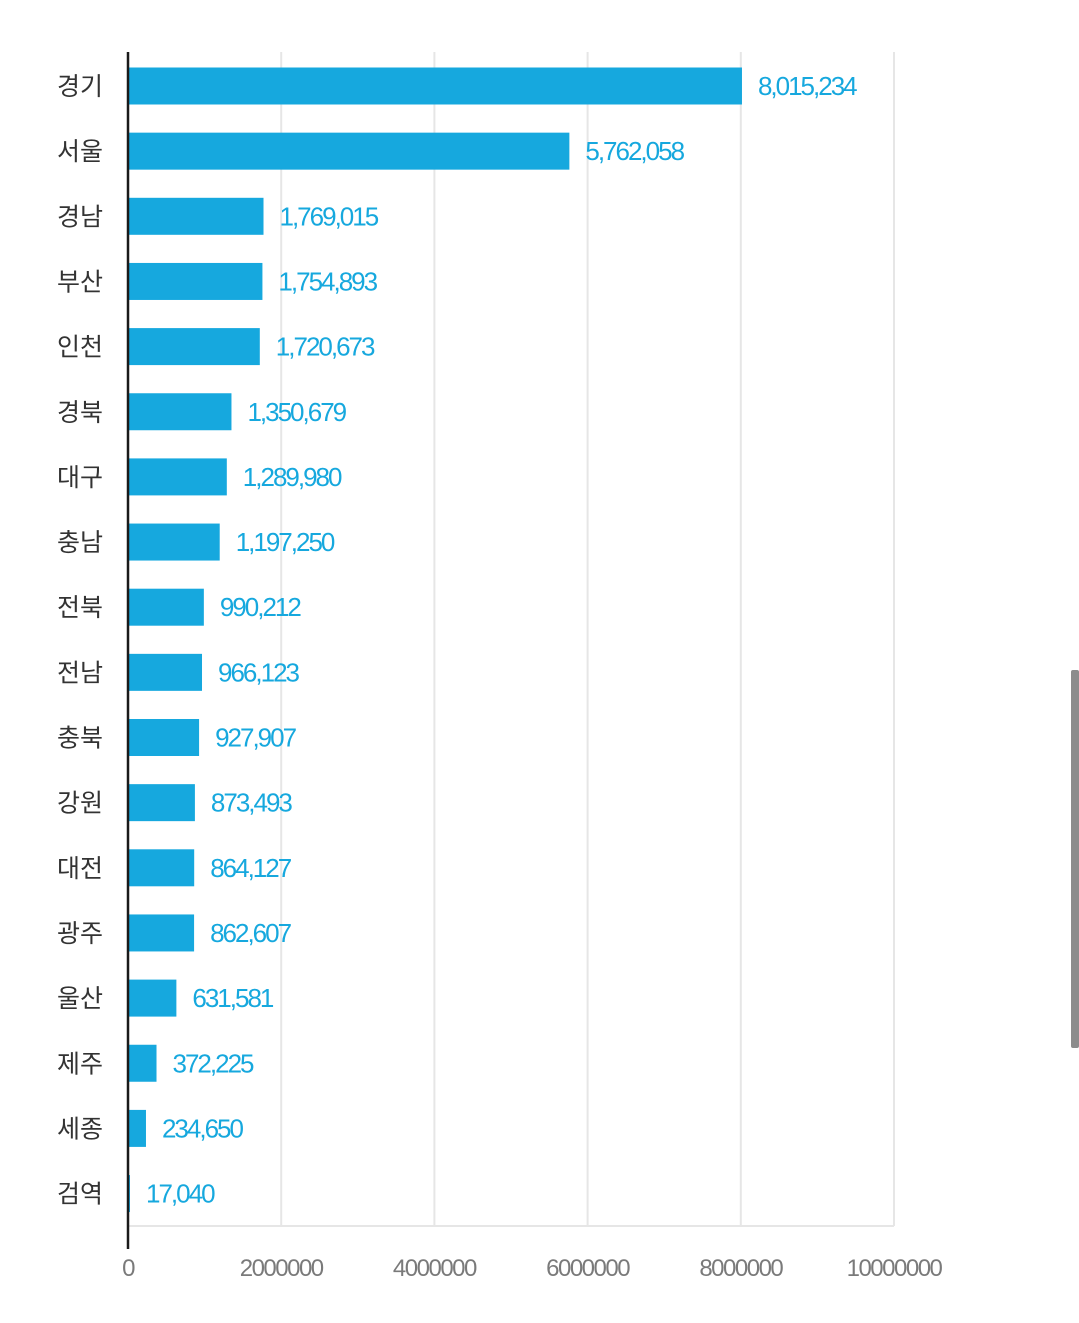 The image size is (1079, 1323). What do you see at coordinates (282, 1268) in the screenshot?
I see `x-tick-label: 2000000` at bounding box center [282, 1268].